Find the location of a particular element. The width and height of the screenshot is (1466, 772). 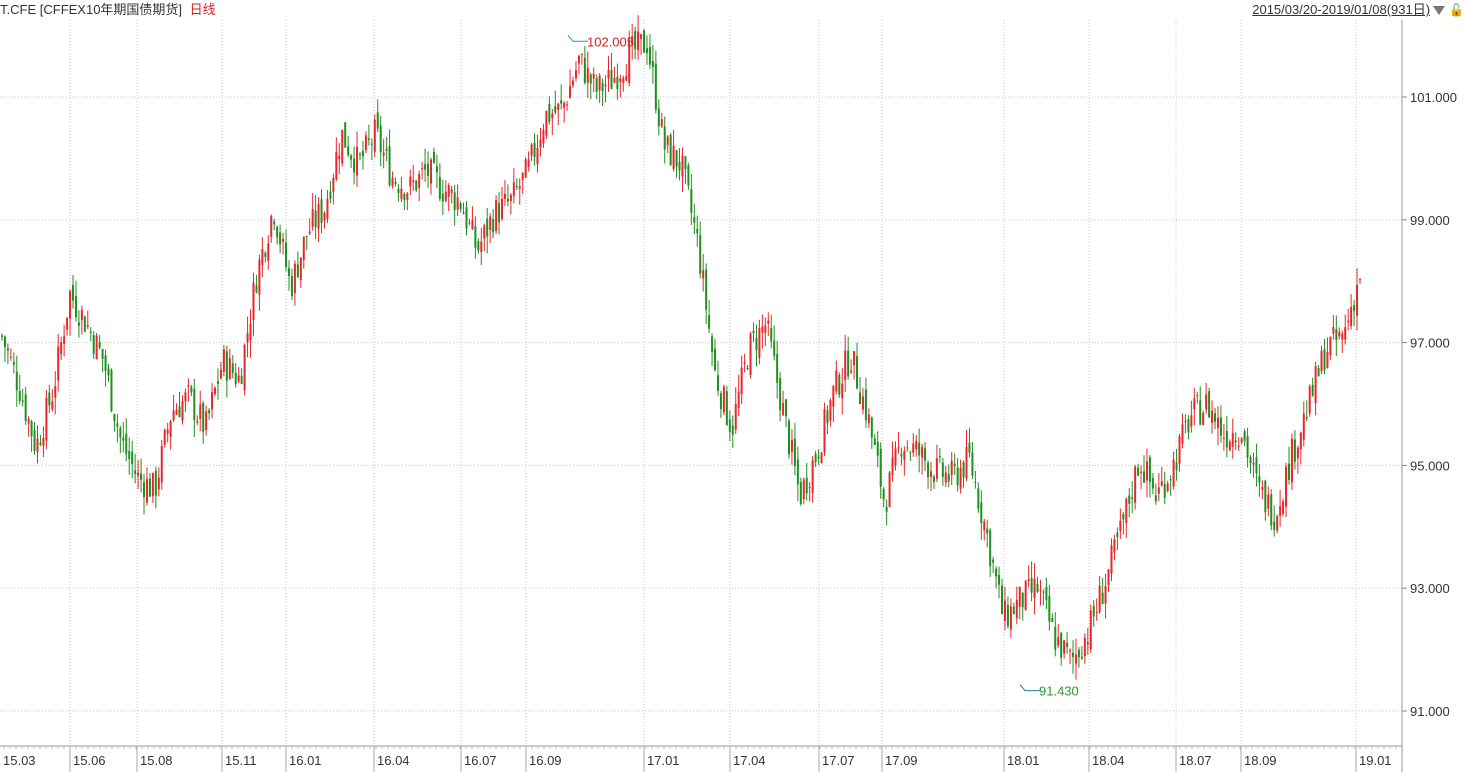

period-label: 日线 is located at coordinates (202, 9).